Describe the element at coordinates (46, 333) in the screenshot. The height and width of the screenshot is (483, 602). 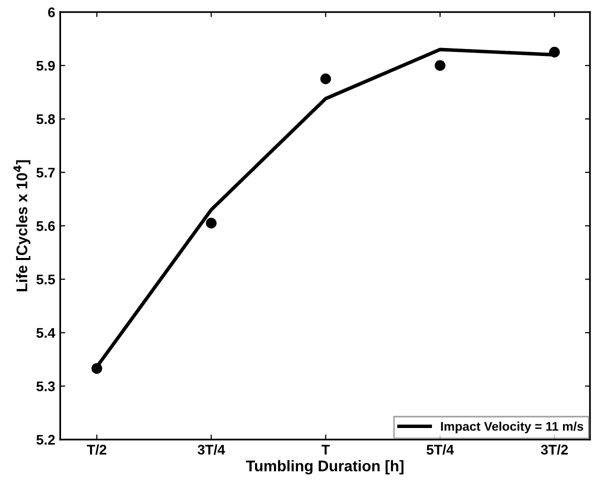
I see `y-tick-label: 5.4` at that location.